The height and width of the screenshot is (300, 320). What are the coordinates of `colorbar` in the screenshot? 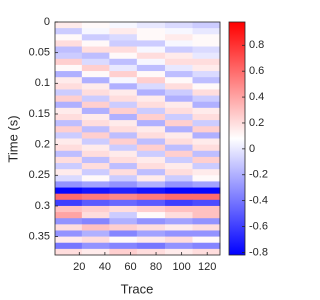 It's located at (237, 138).